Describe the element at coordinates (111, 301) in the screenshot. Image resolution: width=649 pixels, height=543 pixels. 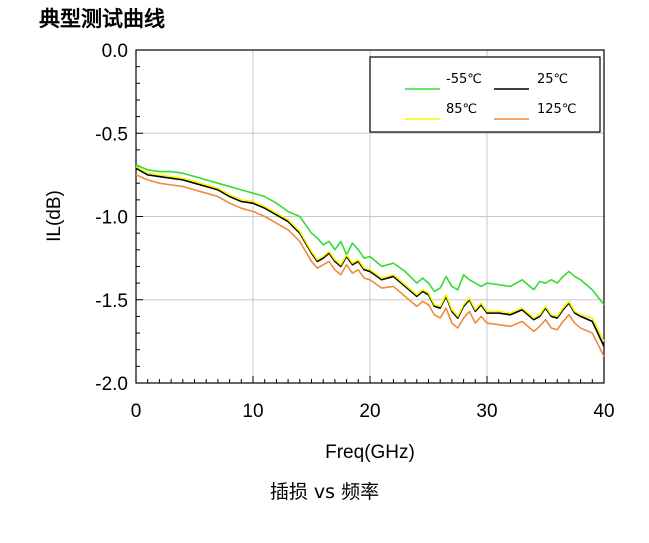
I see `y-tick-label: -1.5` at that location.